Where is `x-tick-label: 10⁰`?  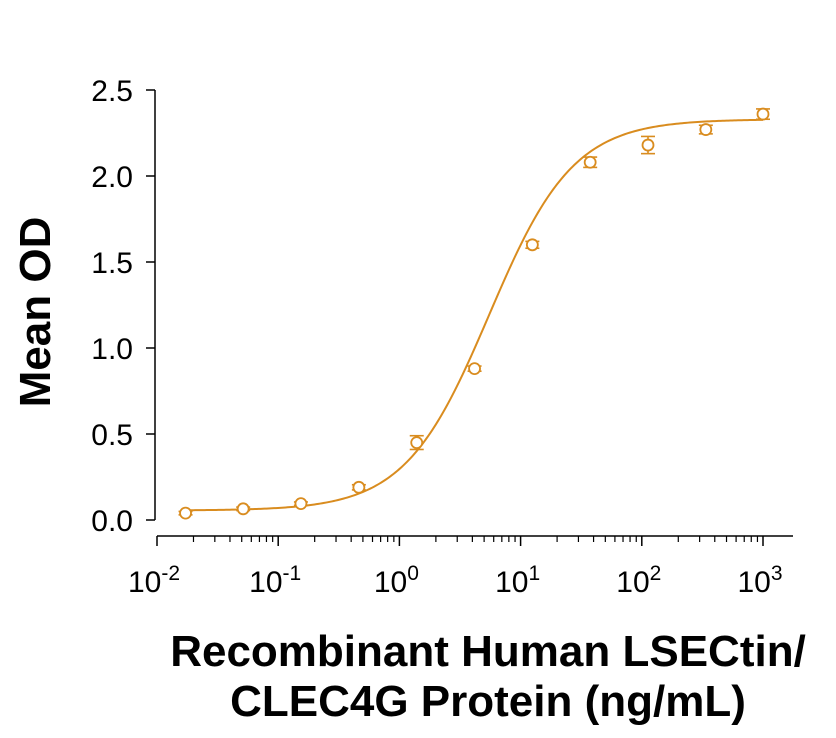
x-tick-label: 10⁰ is located at coordinates (396, 580).